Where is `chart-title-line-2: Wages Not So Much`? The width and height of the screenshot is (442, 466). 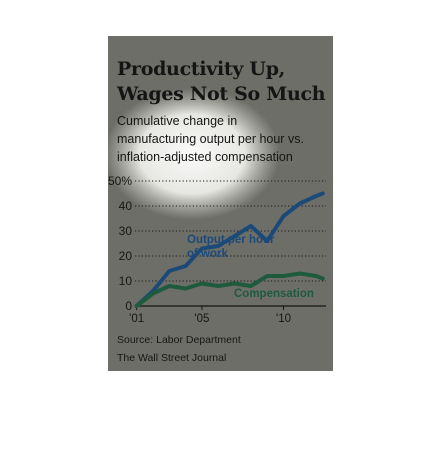
chart-title-line-2: Wages Not So Much is located at coordinates (221, 94).